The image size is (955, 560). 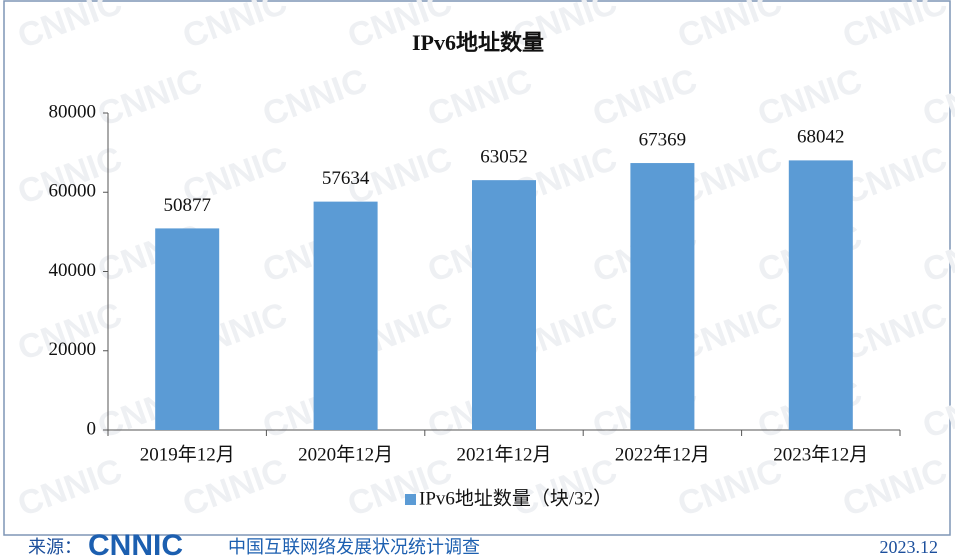 I want to click on x-tick-label: 2023年12月, so click(x=820, y=454).